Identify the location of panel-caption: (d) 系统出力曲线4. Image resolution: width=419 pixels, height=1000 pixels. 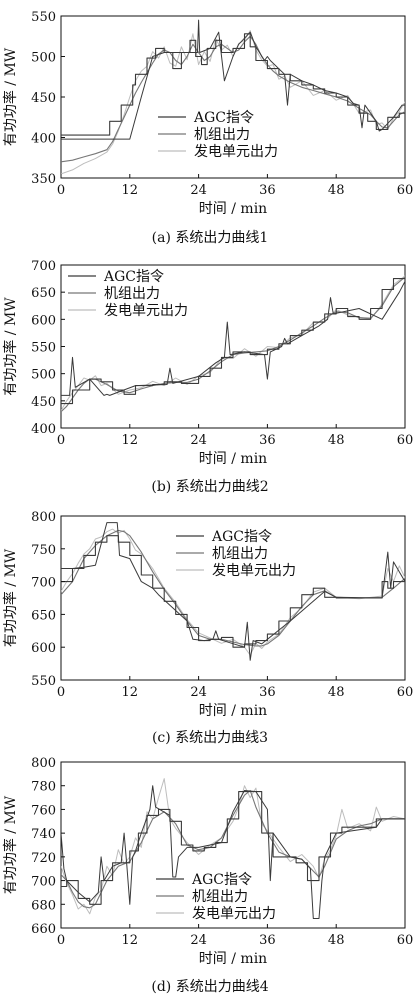
(209, 987).